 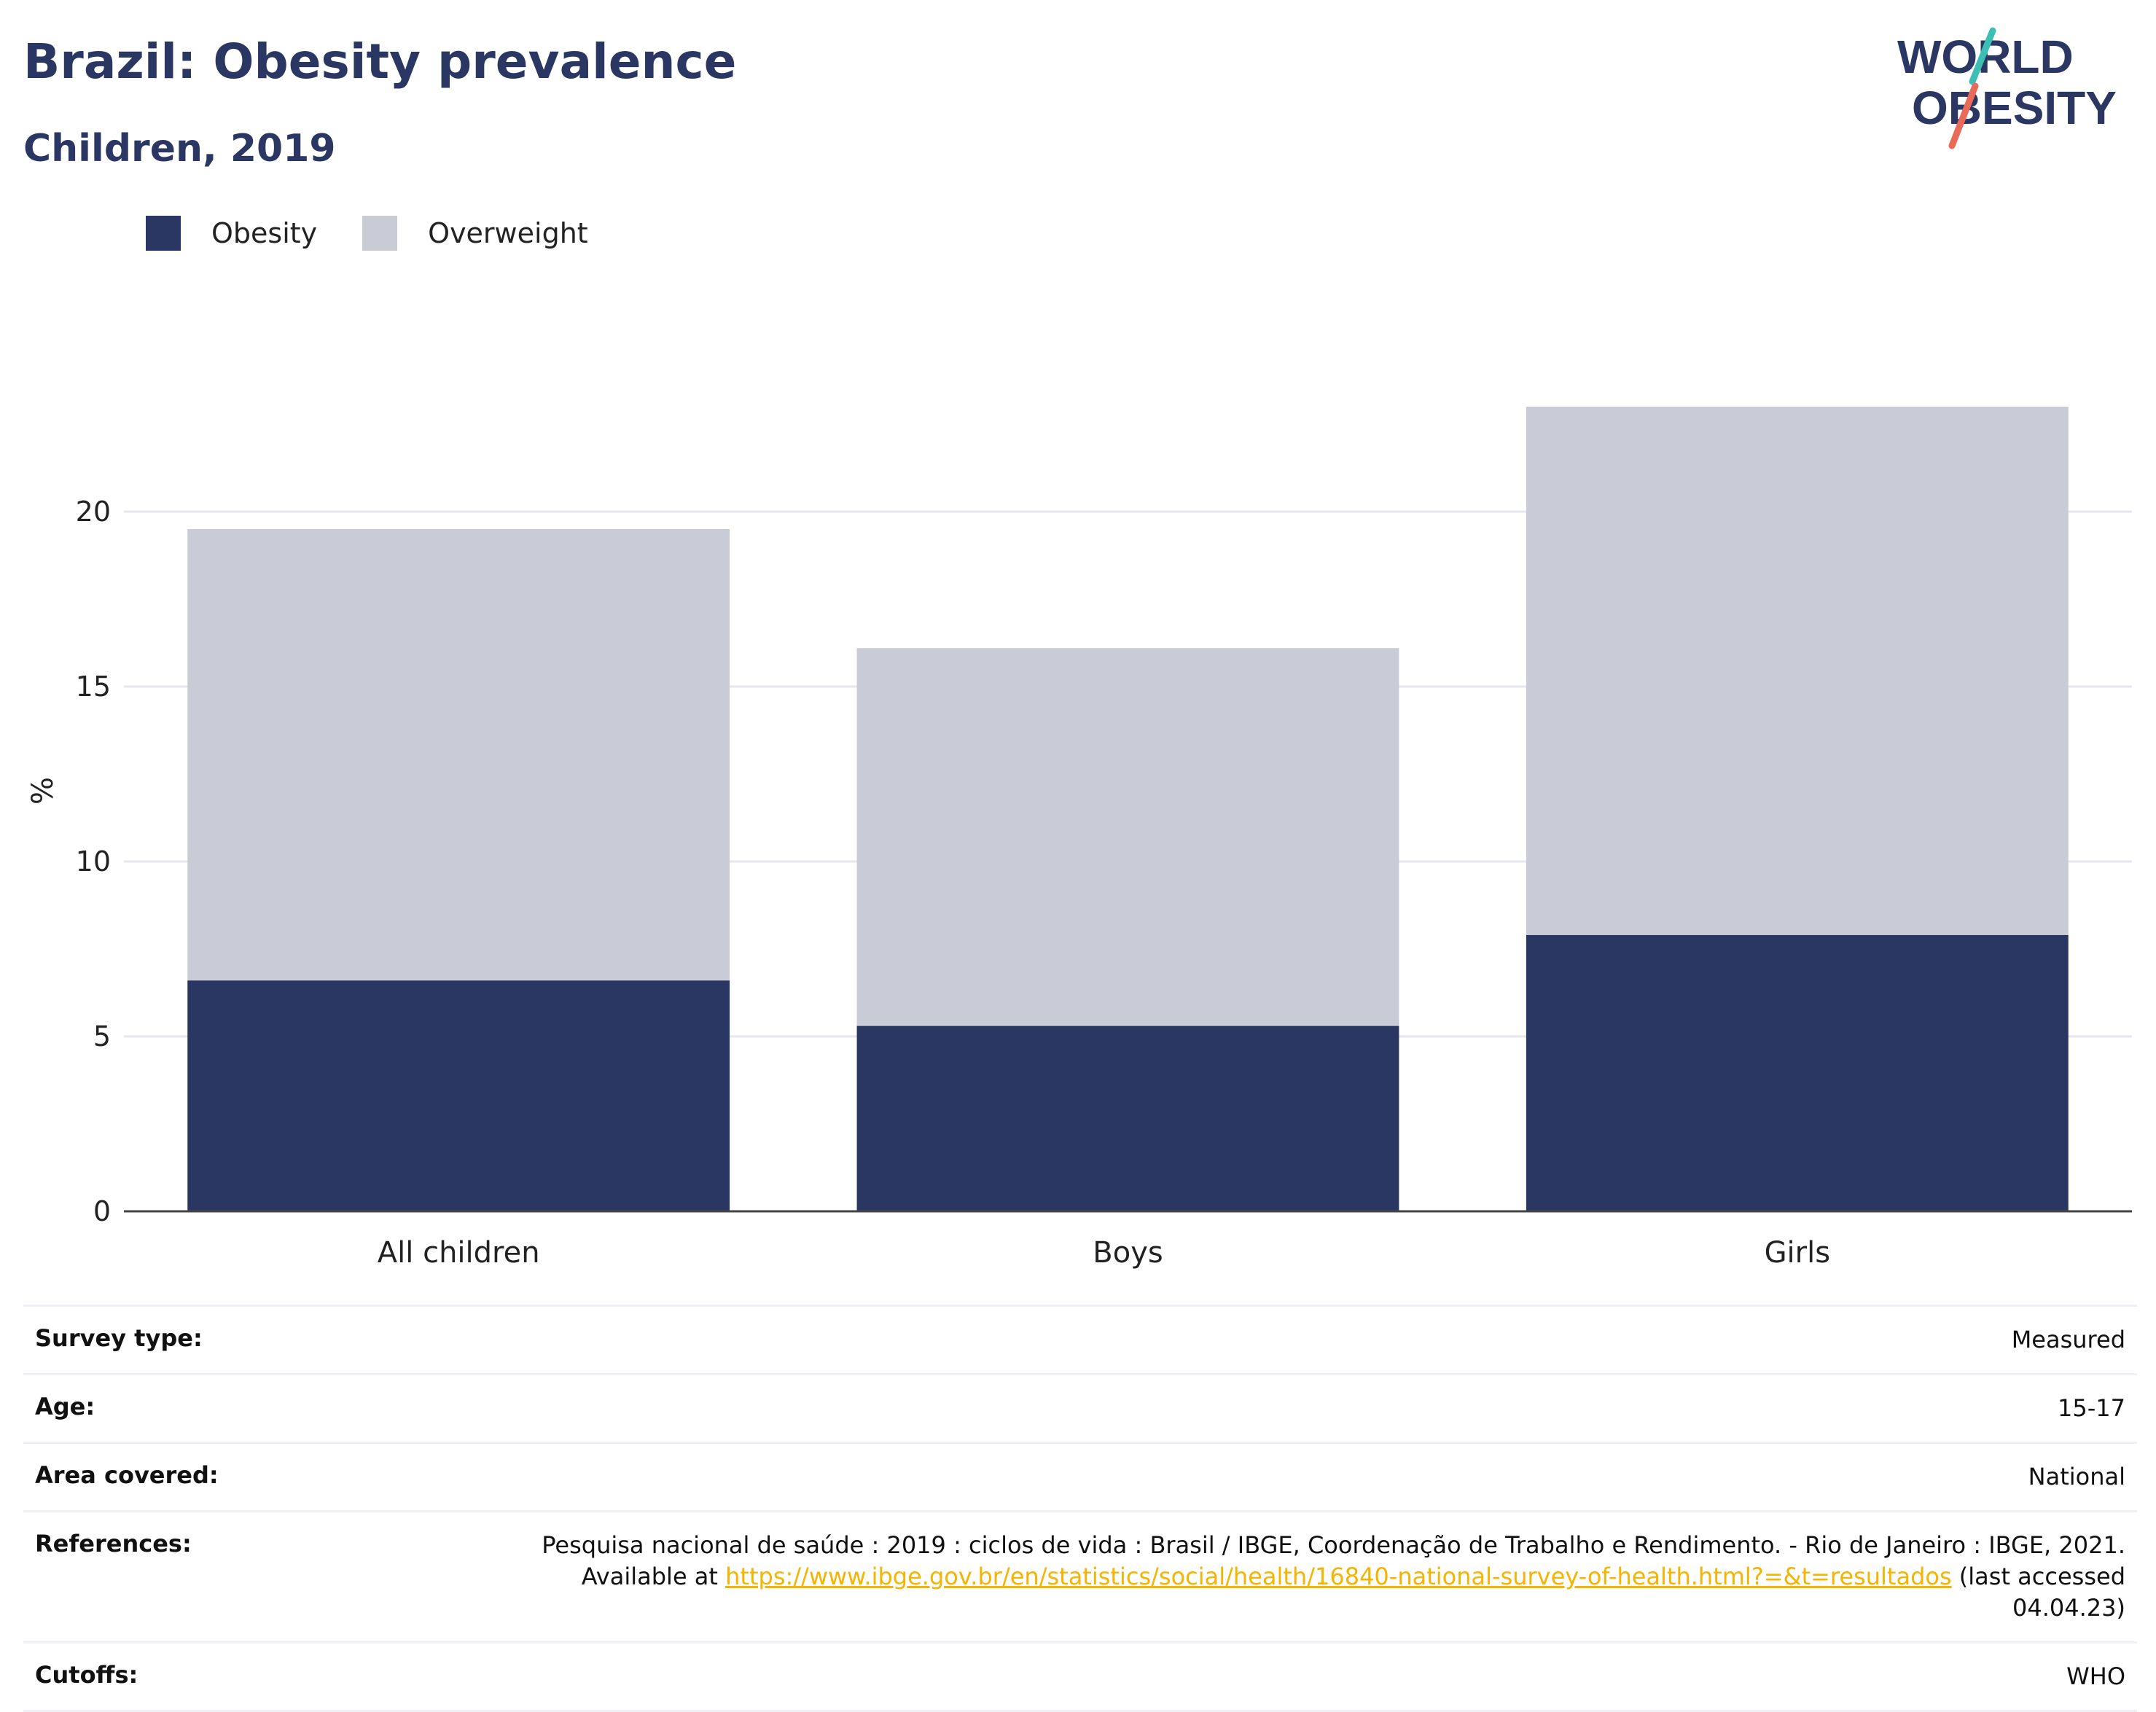 I want to click on chart-legend: Obesity Overweight, so click(x=389, y=234).